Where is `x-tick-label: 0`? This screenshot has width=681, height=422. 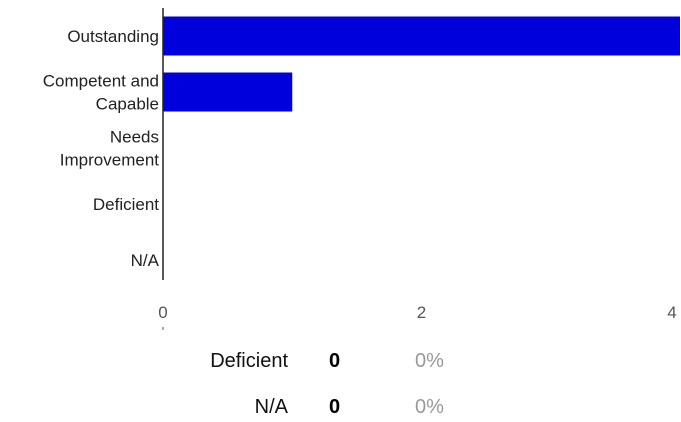 x-tick-label: 0 is located at coordinates (162, 312).